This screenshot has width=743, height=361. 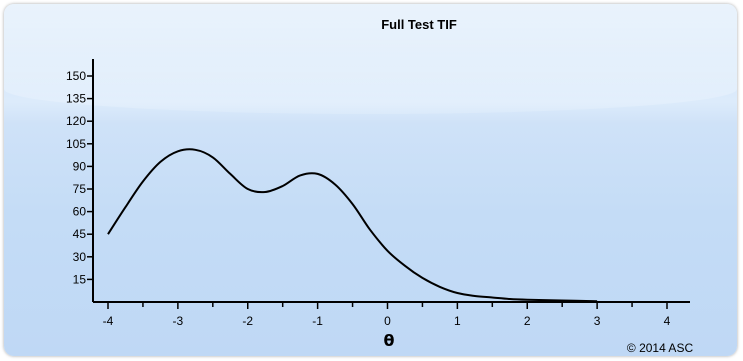 I want to click on x-tick-label: 3, so click(x=597, y=321).